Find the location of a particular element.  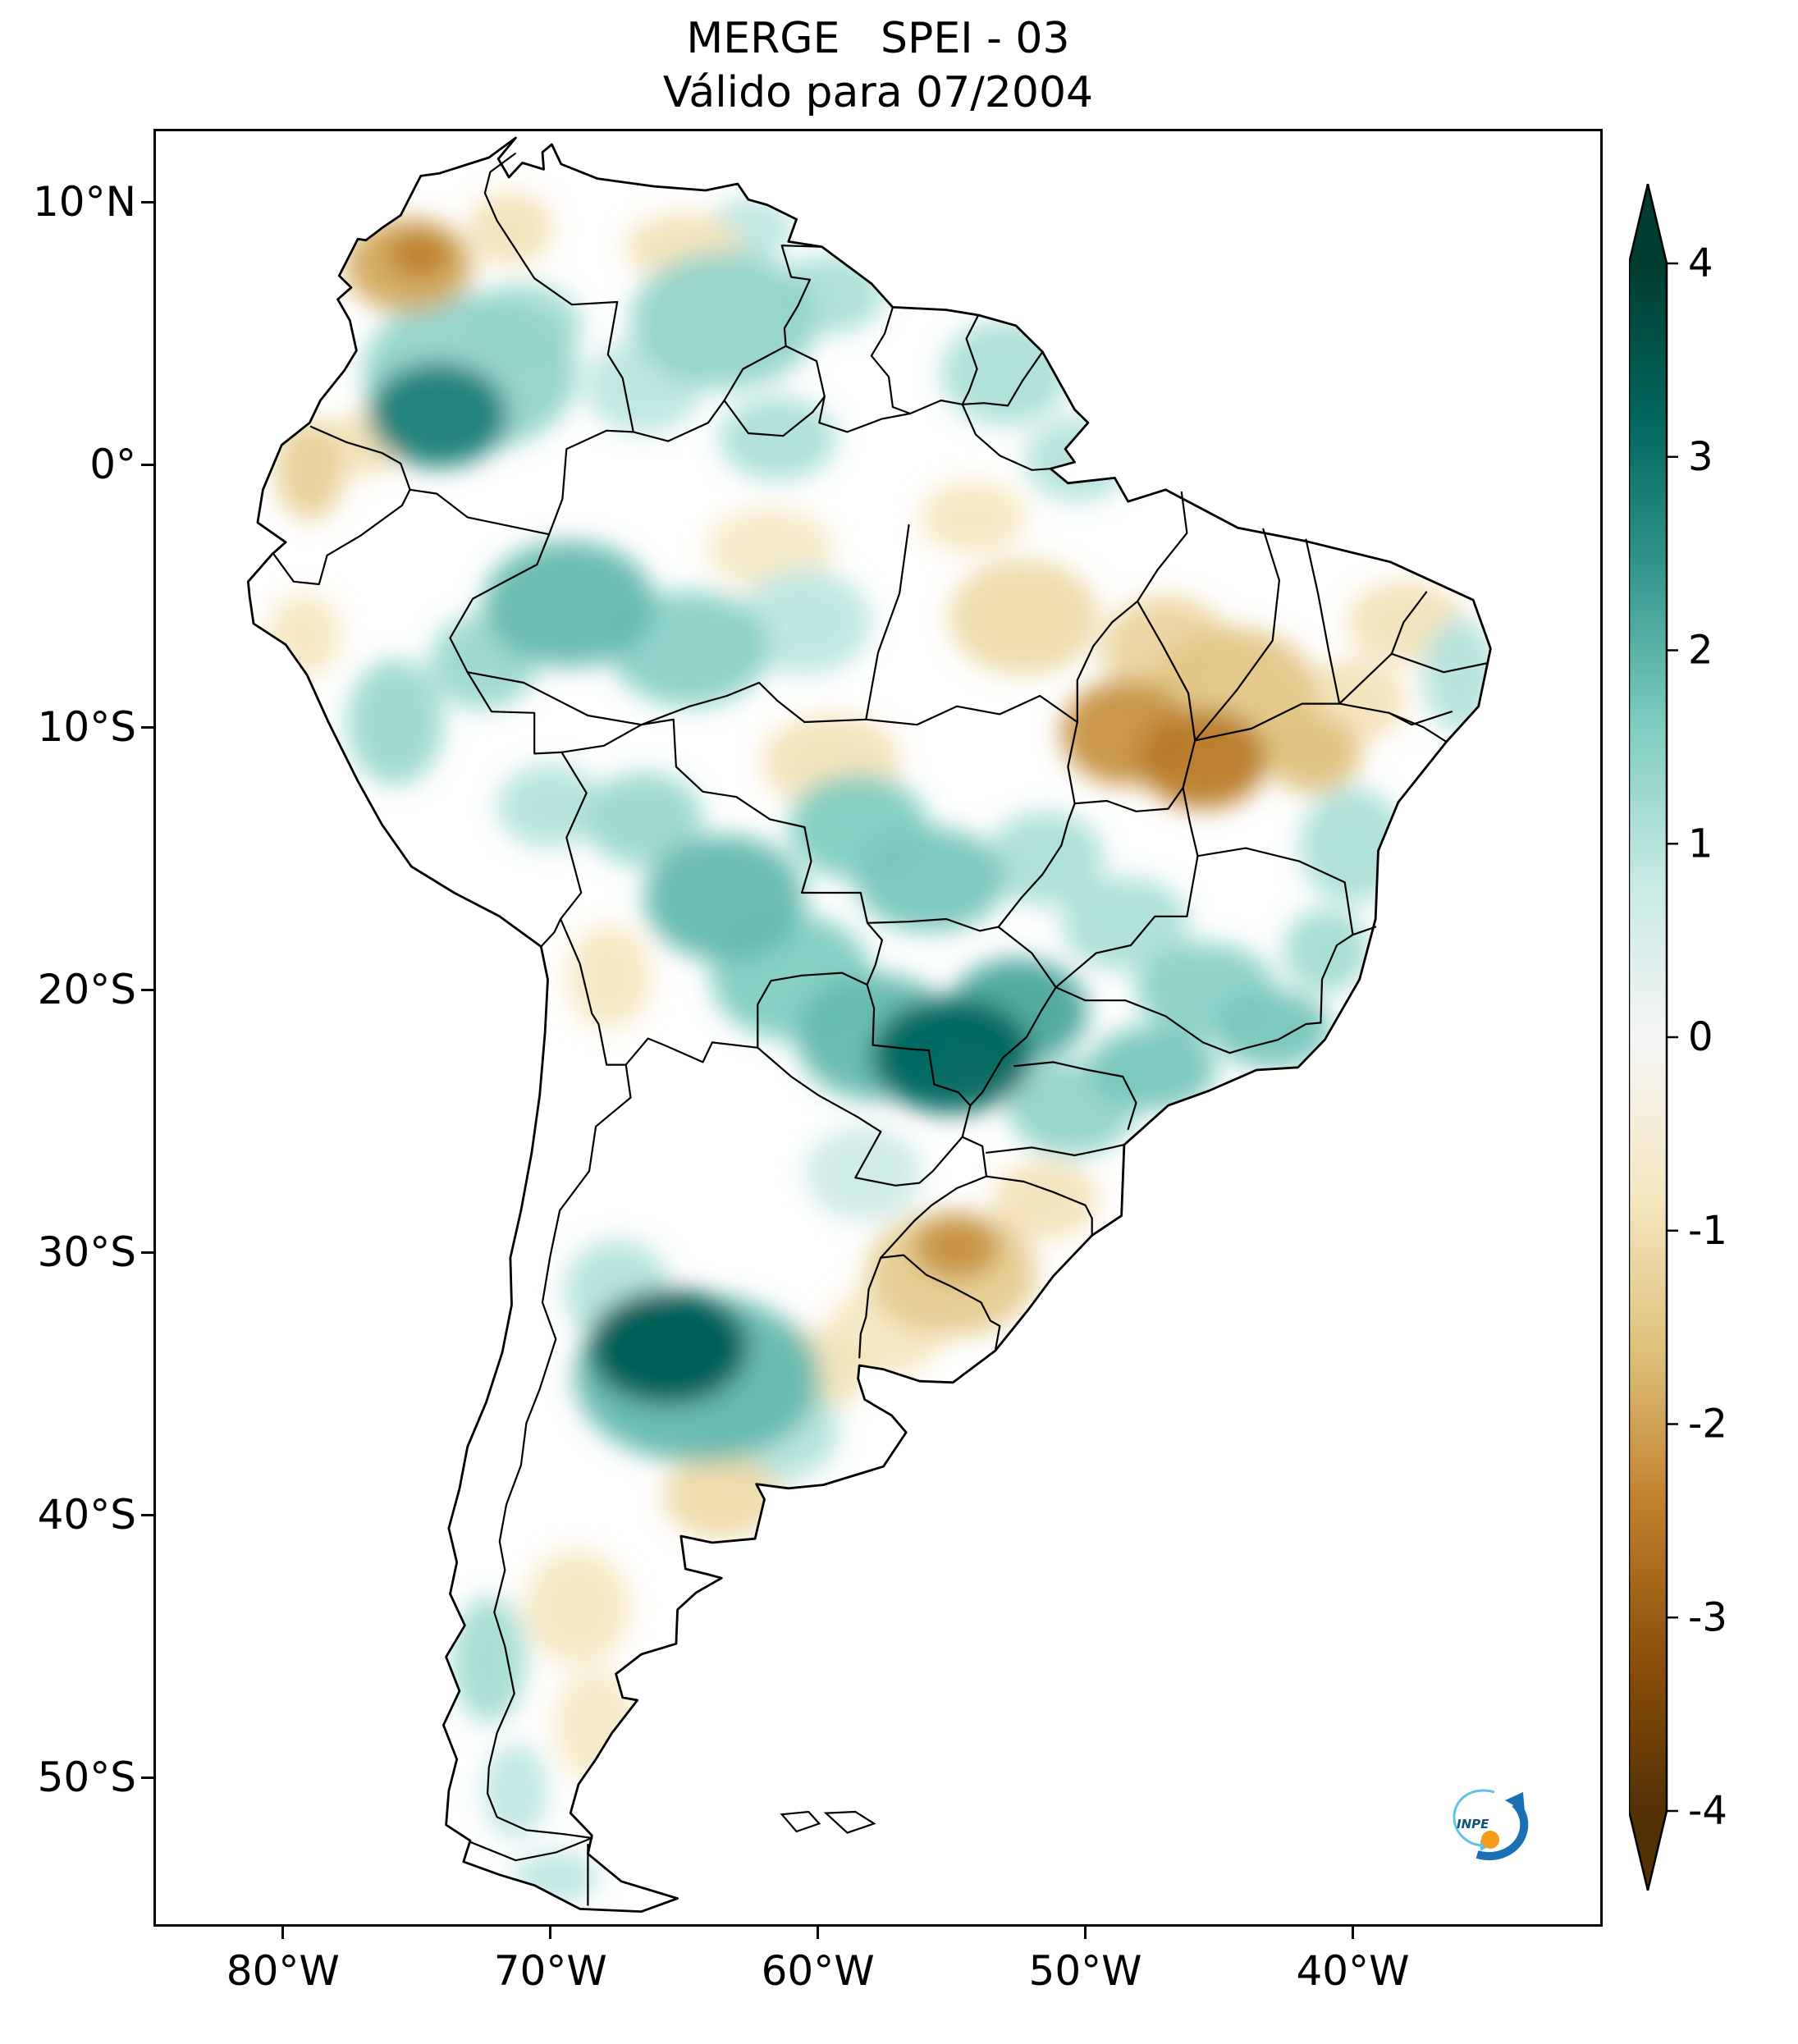

y-tick-label: 50°S is located at coordinates (86, 1778).